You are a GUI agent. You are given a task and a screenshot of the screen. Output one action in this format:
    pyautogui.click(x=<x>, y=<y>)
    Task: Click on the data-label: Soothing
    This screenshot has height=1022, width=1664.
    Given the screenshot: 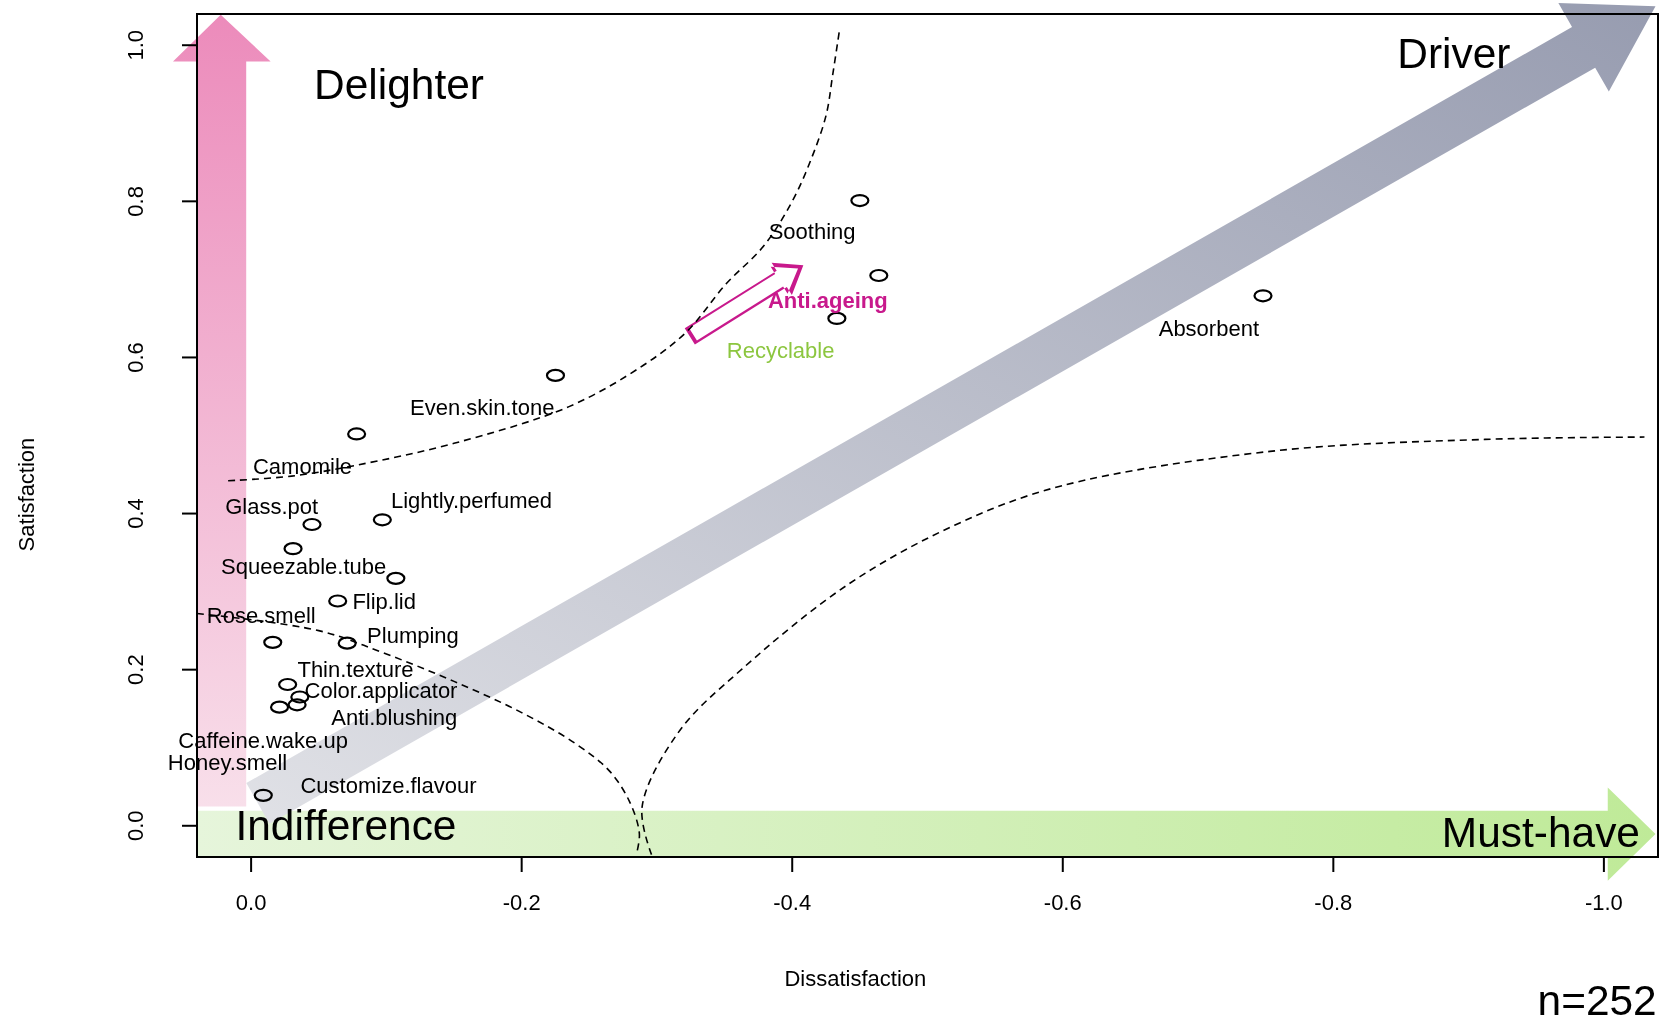 What is the action you would take?
    pyautogui.click(x=812, y=231)
    